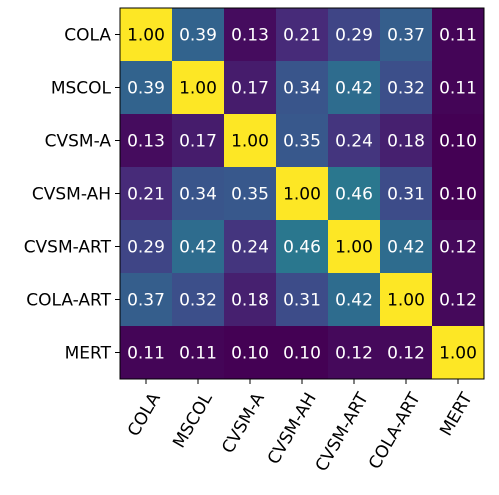  I want to click on y-tick-label: COLA-ART, so click(68, 301).